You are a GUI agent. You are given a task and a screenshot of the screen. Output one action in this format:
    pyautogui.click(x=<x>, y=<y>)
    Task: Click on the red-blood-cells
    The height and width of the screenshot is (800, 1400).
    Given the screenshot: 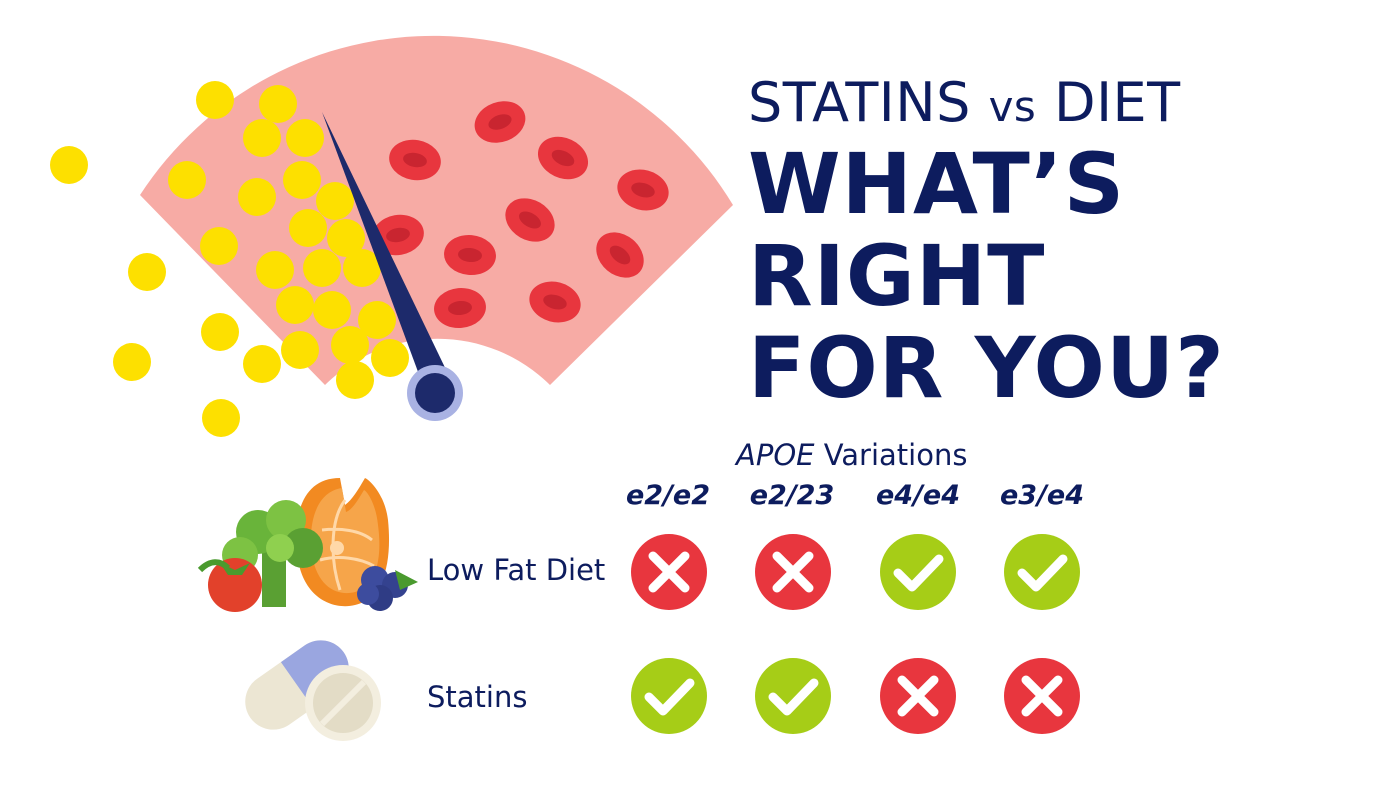 What is the action you would take?
    pyautogui.click(x=520, y=215)
    